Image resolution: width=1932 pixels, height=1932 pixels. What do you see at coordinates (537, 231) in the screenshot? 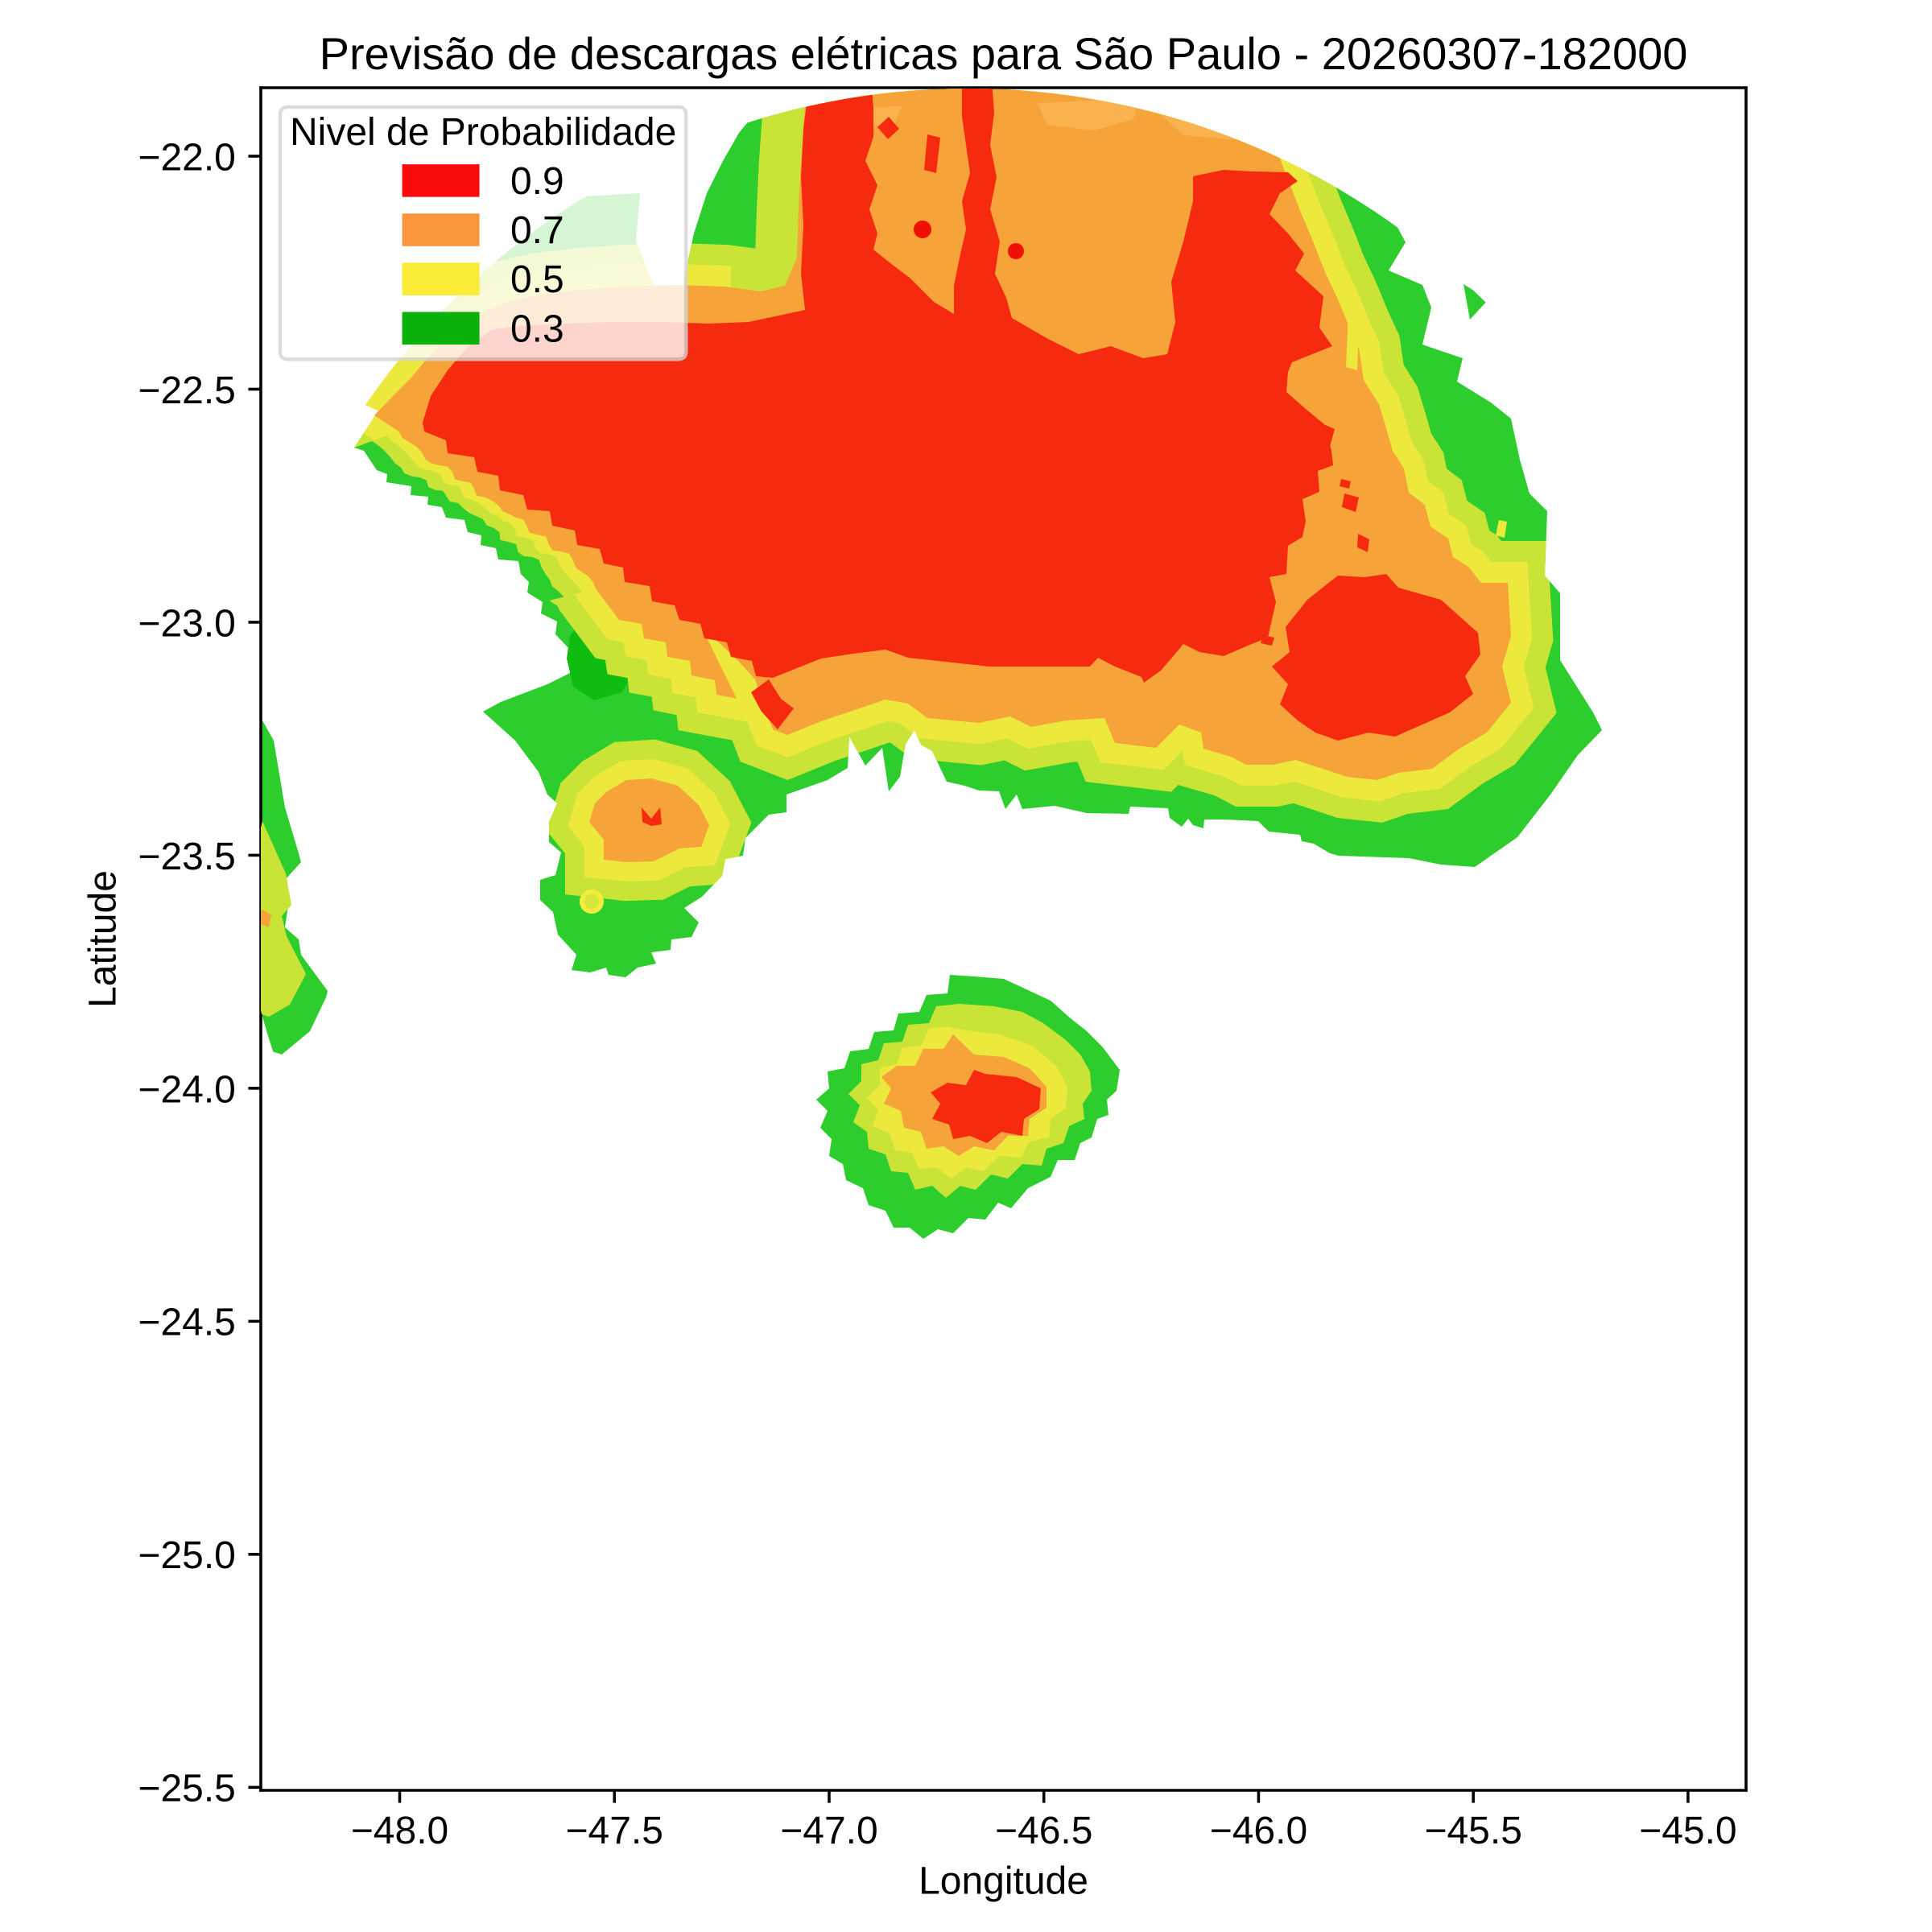
I see `svg-text: 0.7` at bounding box center [537, 231].